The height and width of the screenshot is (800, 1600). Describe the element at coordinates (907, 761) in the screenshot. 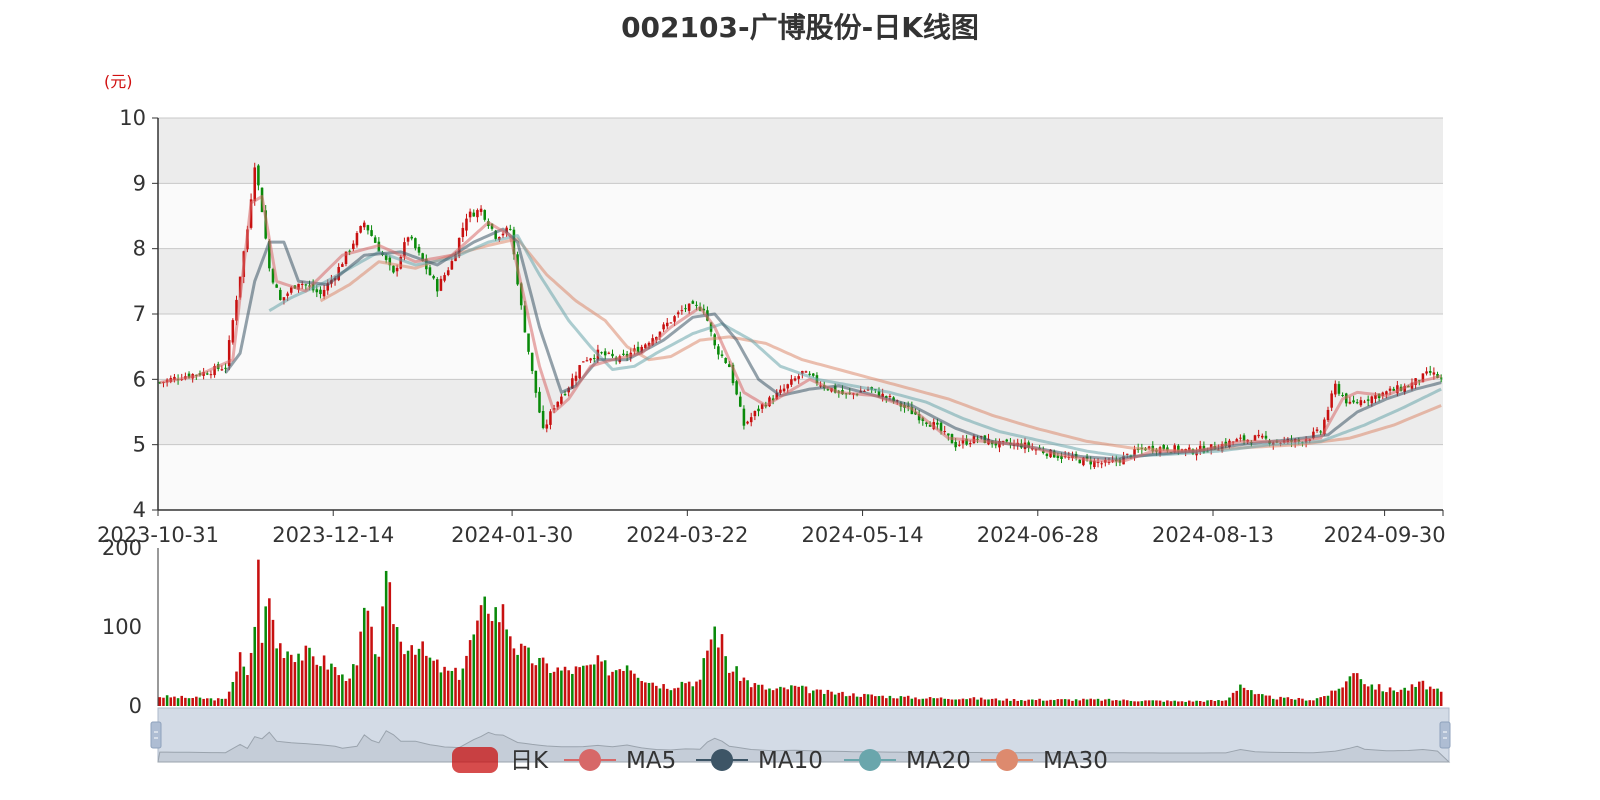

I see `legend-item-ma20: MA20` at that location.